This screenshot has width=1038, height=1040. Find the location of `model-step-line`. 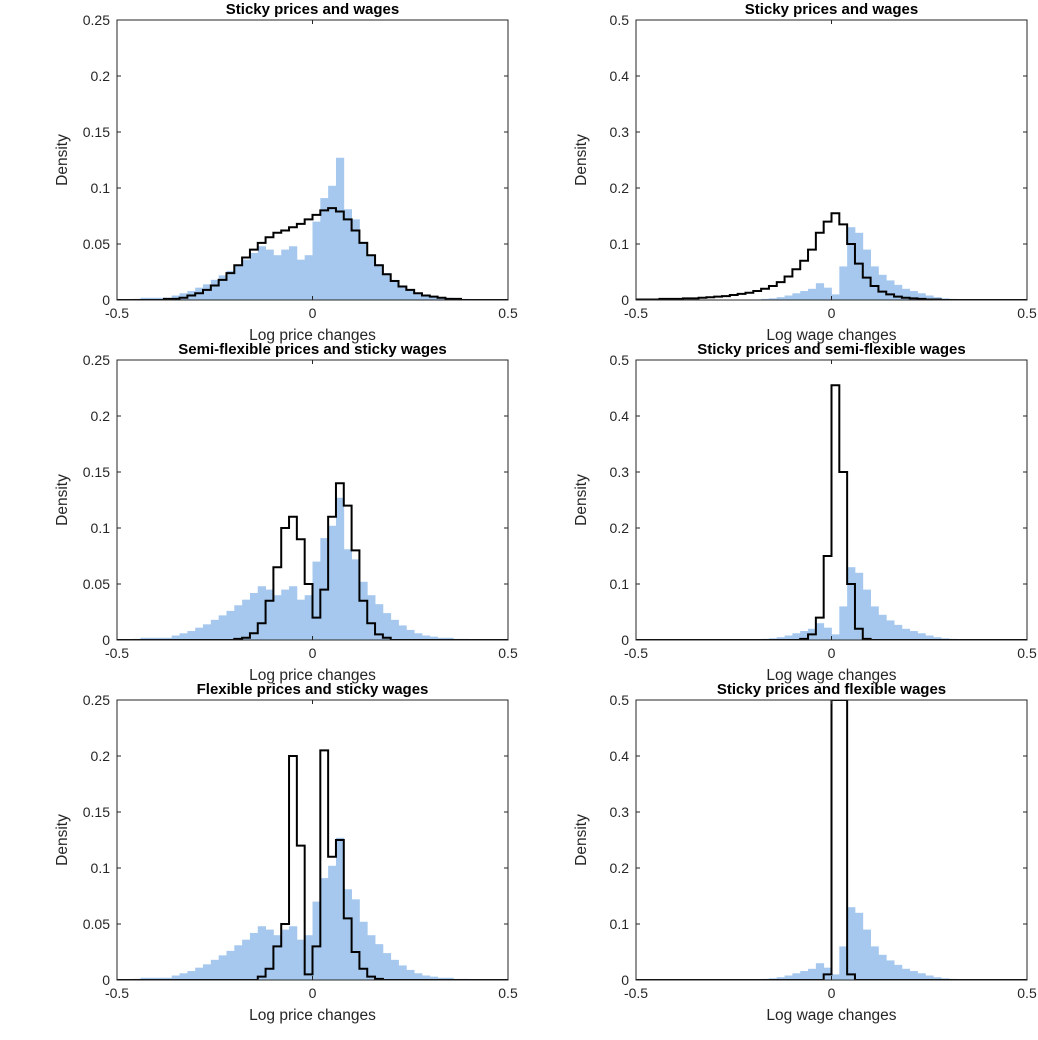

model-step-line is located at coordinates (831, 512).